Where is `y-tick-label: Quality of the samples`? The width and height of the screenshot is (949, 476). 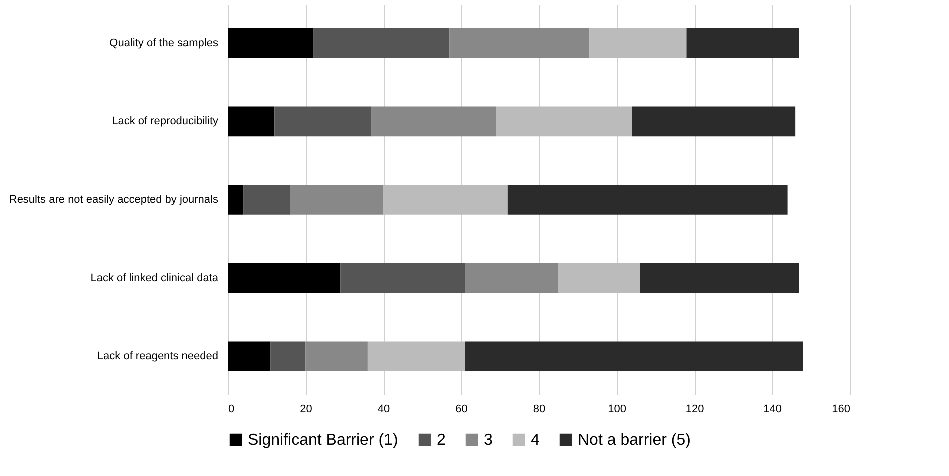 y-tick-label: Quality of the samples is located at coordinates (164, 43).